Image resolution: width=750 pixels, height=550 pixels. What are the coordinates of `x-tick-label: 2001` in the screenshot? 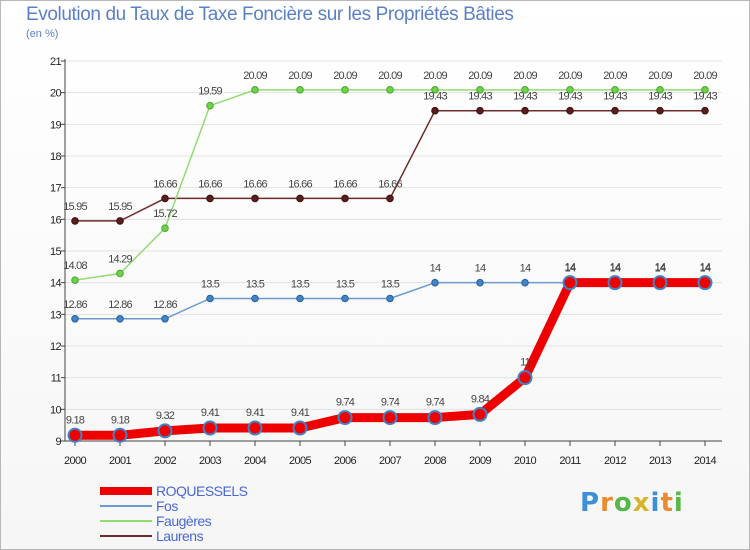 It's located at (120, 461).